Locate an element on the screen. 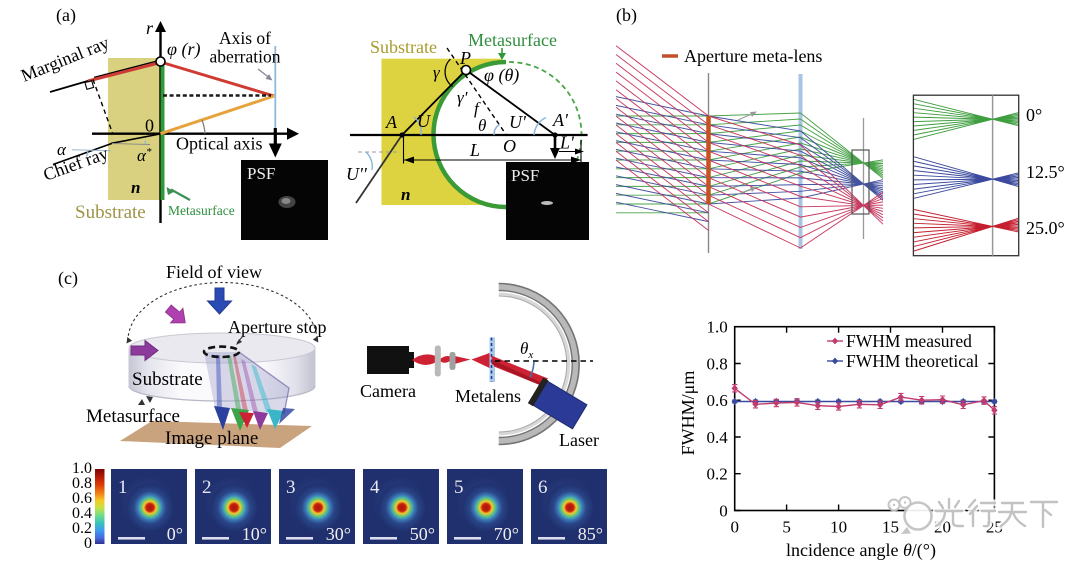 This screenshot has height=564, width=1080. svg-text: 50° is located at coordinates (422, 534).